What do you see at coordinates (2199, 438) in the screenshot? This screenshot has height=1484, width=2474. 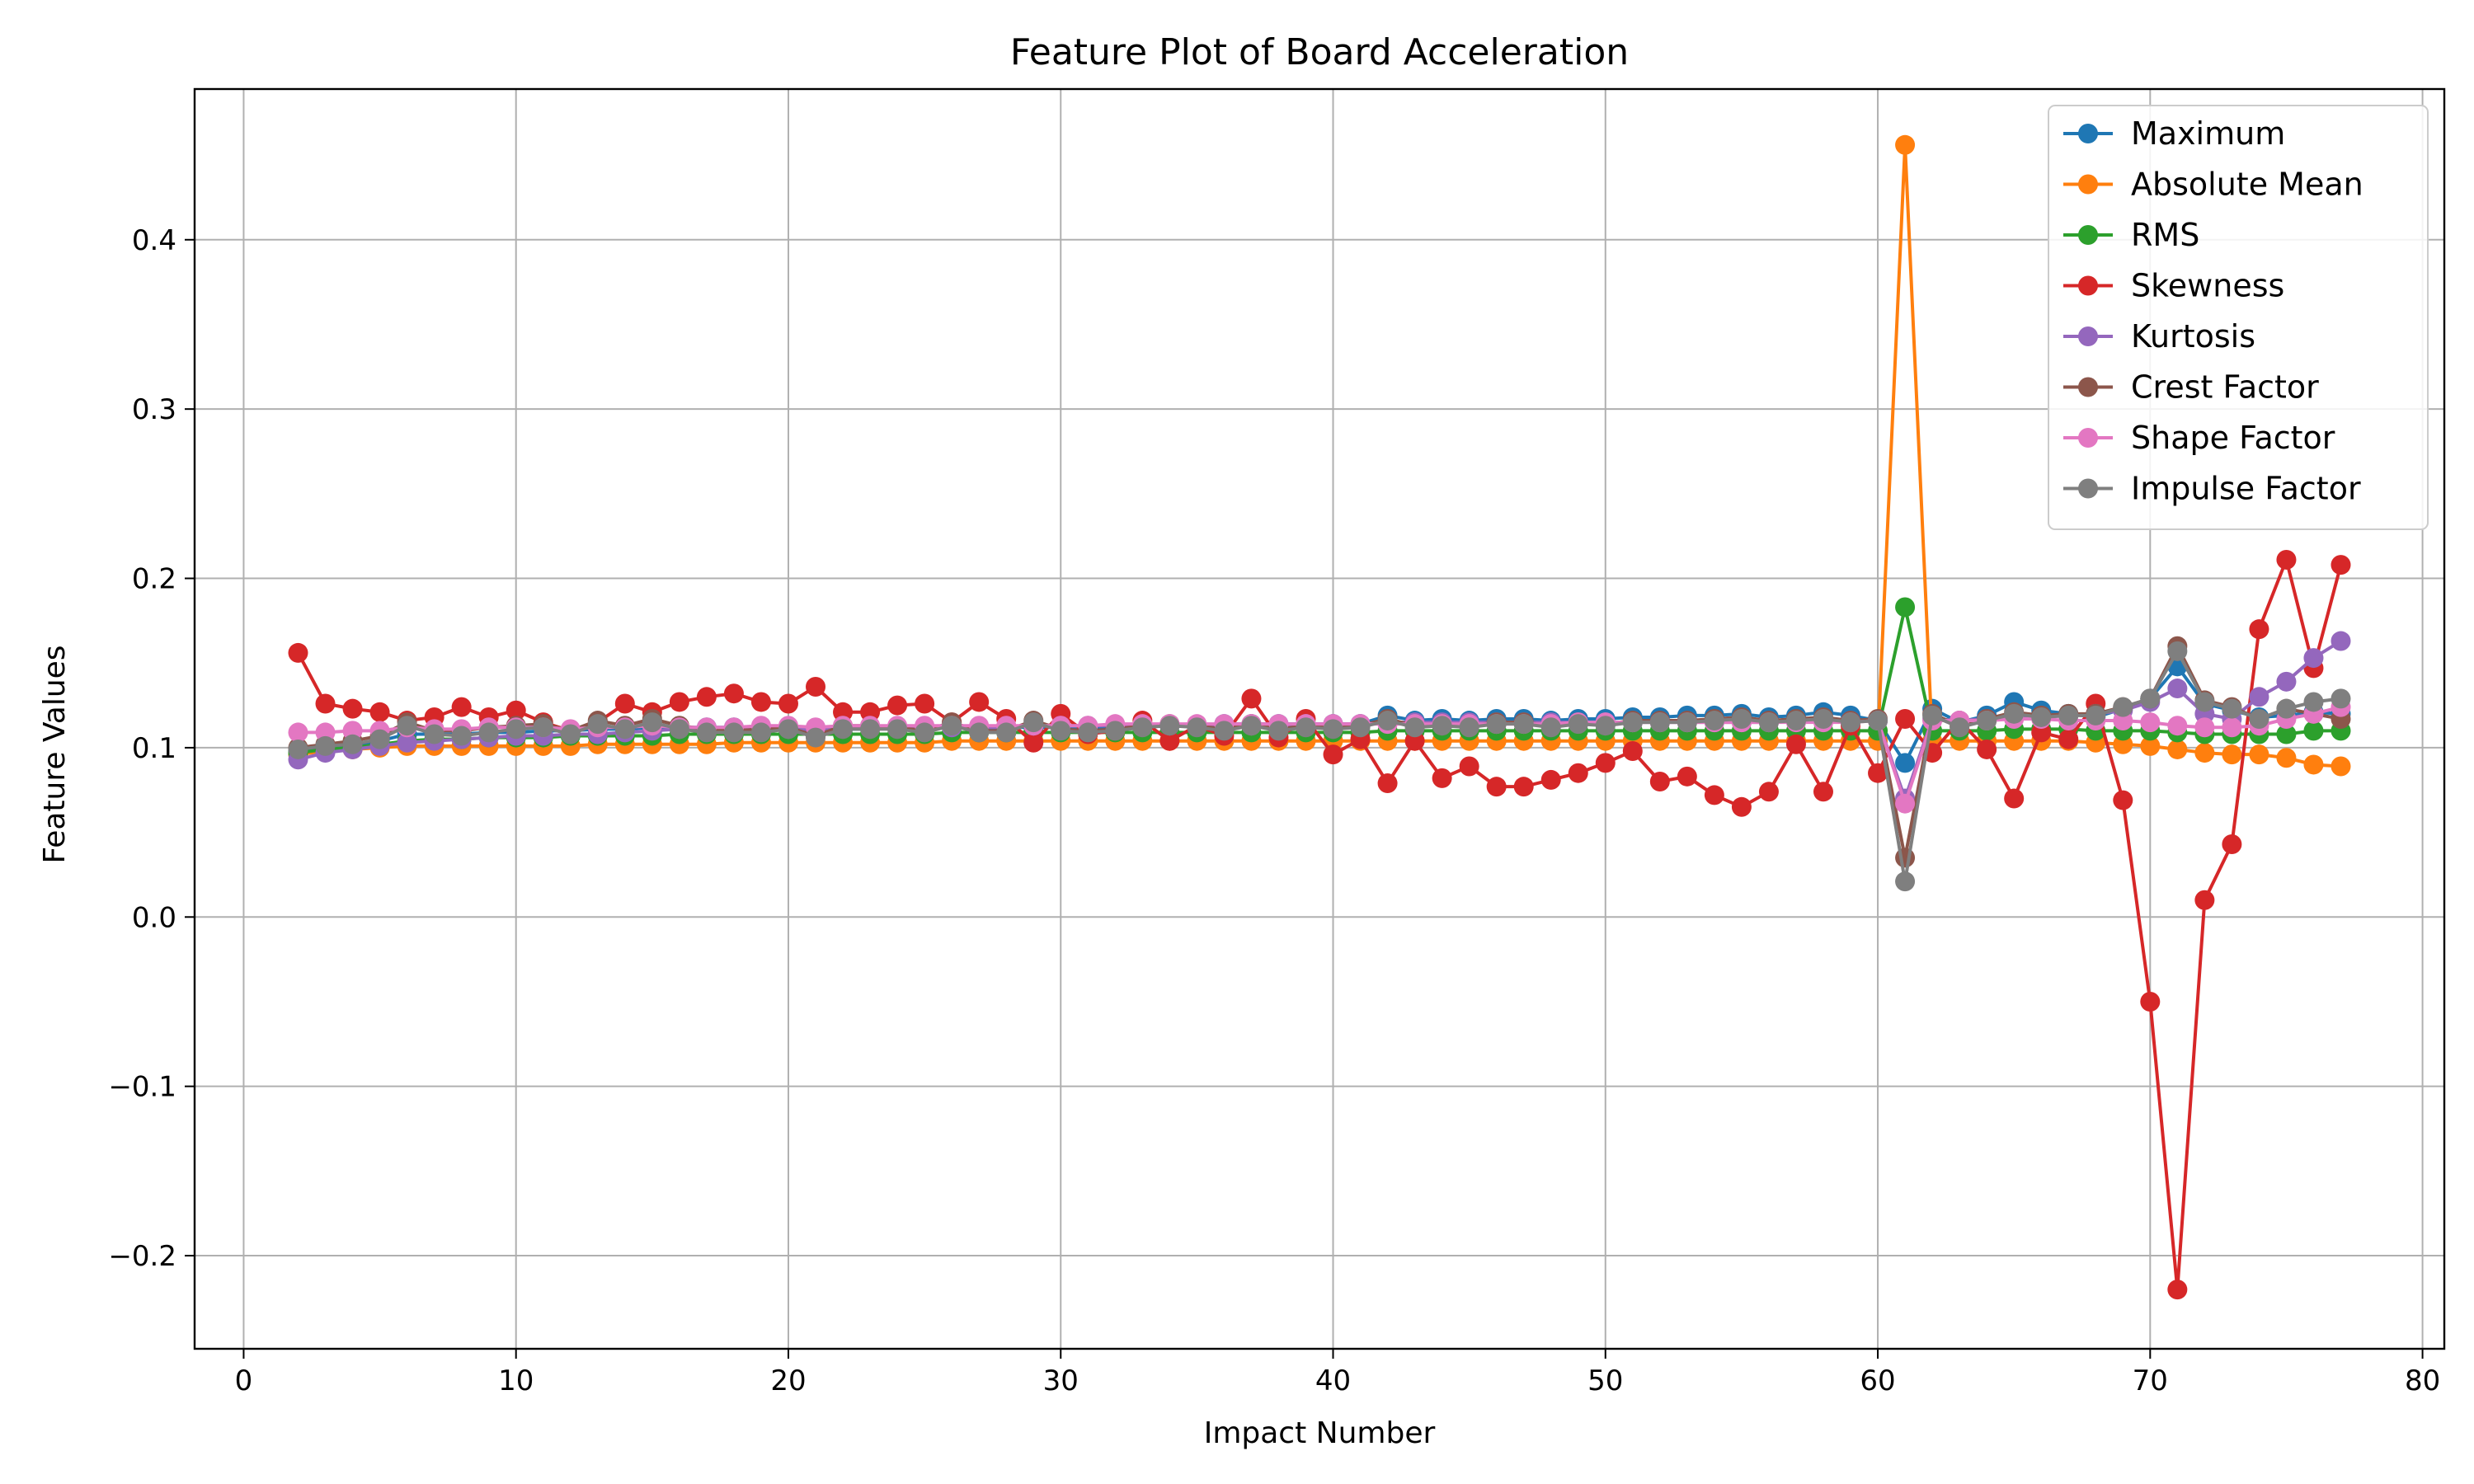 I see `legend-item: Shape Factor` at bounding box center [2199, 438].